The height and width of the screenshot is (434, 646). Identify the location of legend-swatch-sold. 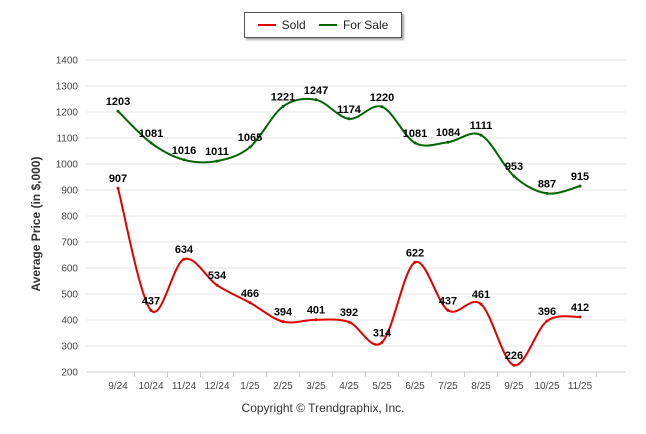
(266, 25).